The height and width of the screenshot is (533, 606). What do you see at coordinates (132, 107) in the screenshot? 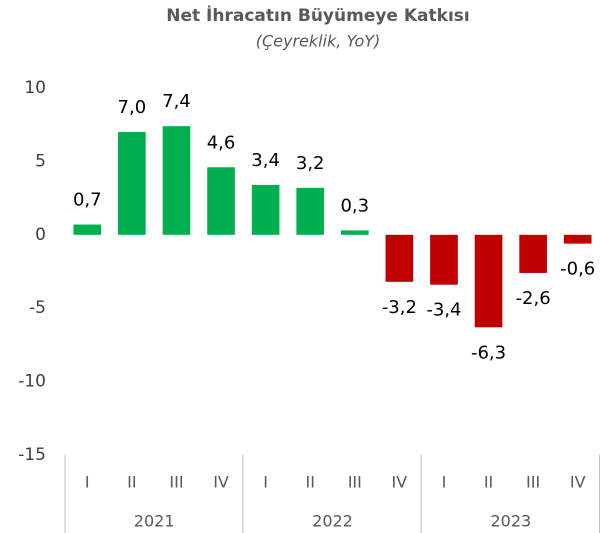
I see `value-label: 7,0` at bounding box center [132, 107].